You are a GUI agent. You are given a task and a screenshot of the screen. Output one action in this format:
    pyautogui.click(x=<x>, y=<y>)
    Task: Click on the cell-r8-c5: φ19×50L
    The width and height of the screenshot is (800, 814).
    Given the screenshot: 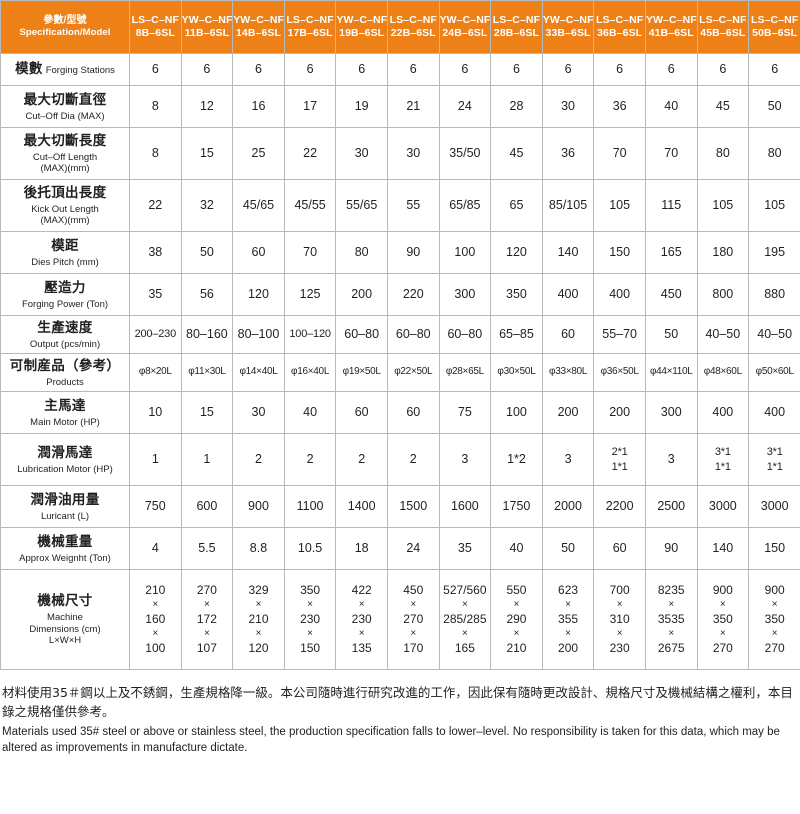 What is the action you would take?
    pyautogui.click(x=361, y=372)
    